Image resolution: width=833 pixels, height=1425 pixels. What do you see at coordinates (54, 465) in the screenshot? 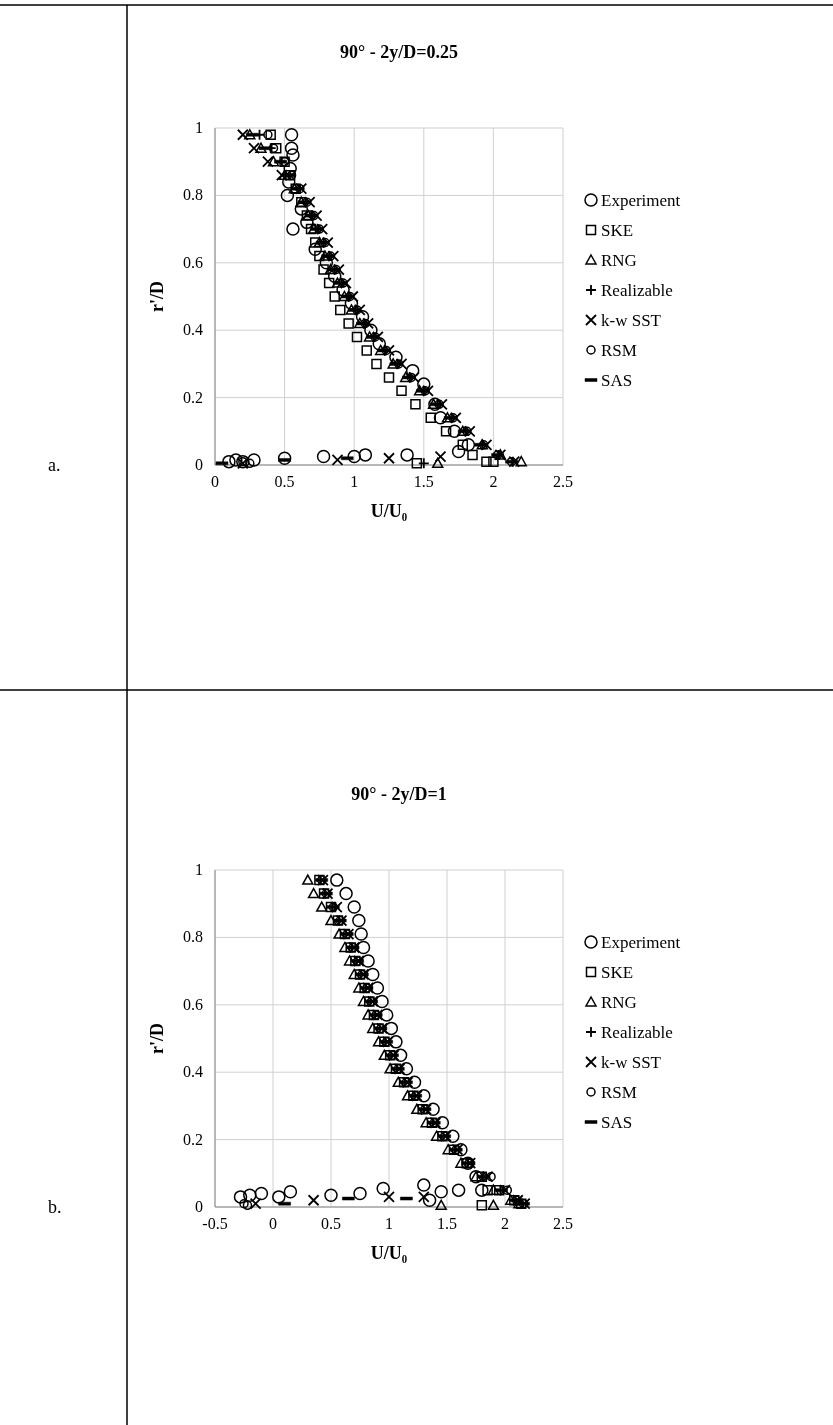
I see `text: a.` at bounding box center [54, 465].